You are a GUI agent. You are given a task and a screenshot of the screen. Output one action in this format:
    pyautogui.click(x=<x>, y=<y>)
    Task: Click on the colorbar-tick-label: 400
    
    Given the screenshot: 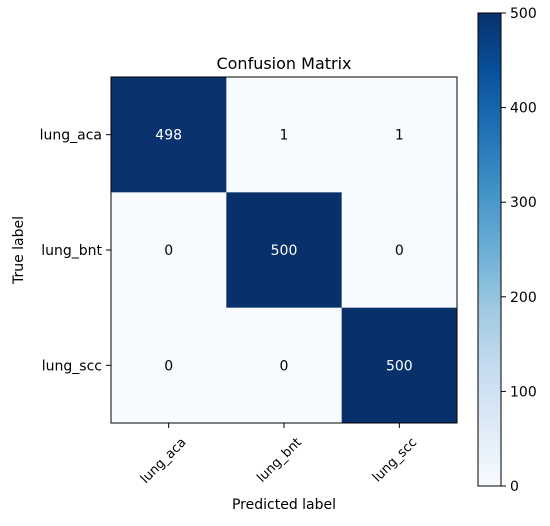 What is the action you would take?
    pyautogui.click(x=523, y=109)
    